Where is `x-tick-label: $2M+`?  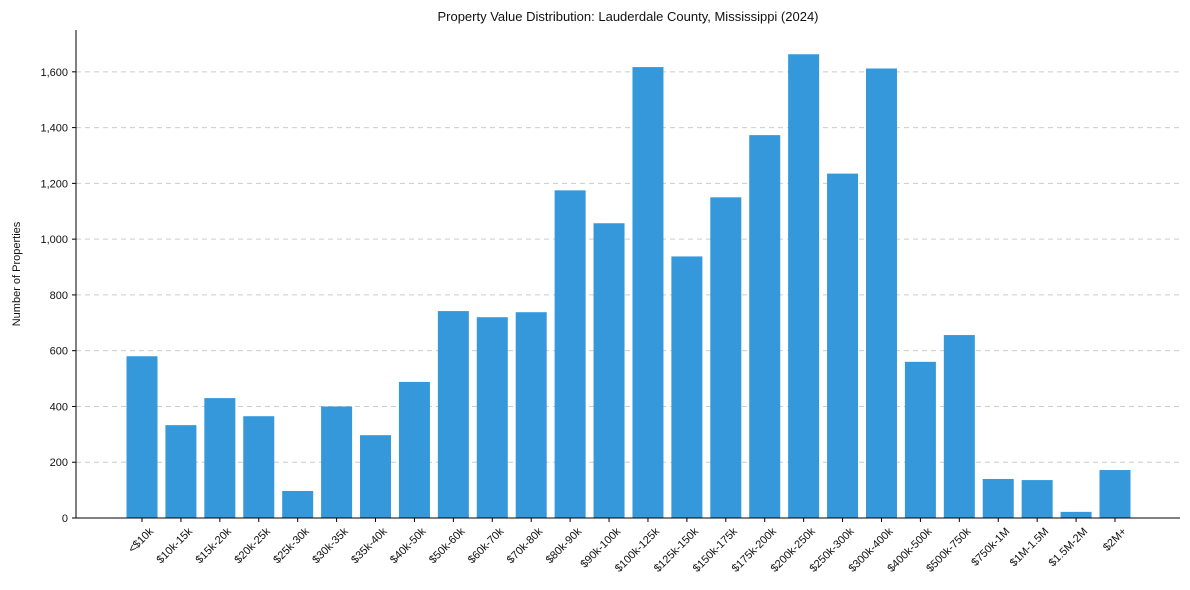
x-tick-label: $2M+ is located at coordinates (1115, 540).